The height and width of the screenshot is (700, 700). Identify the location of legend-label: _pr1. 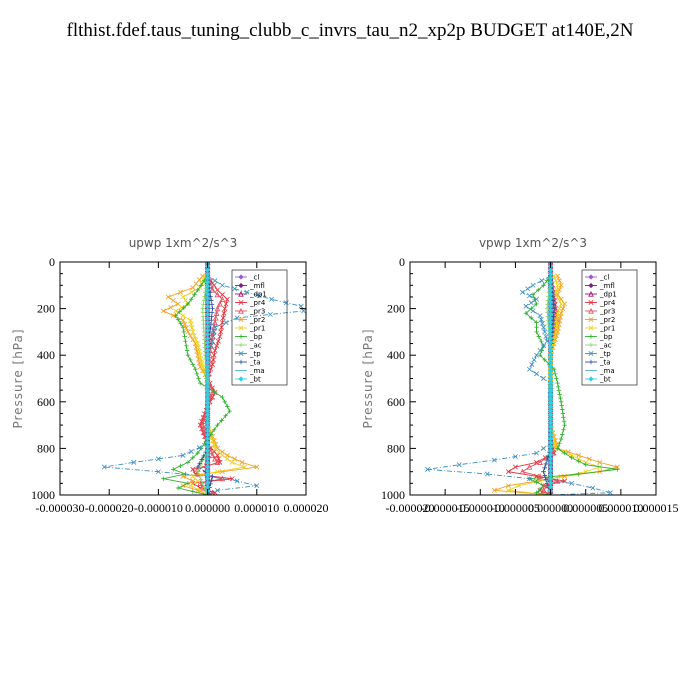
(607, 329).